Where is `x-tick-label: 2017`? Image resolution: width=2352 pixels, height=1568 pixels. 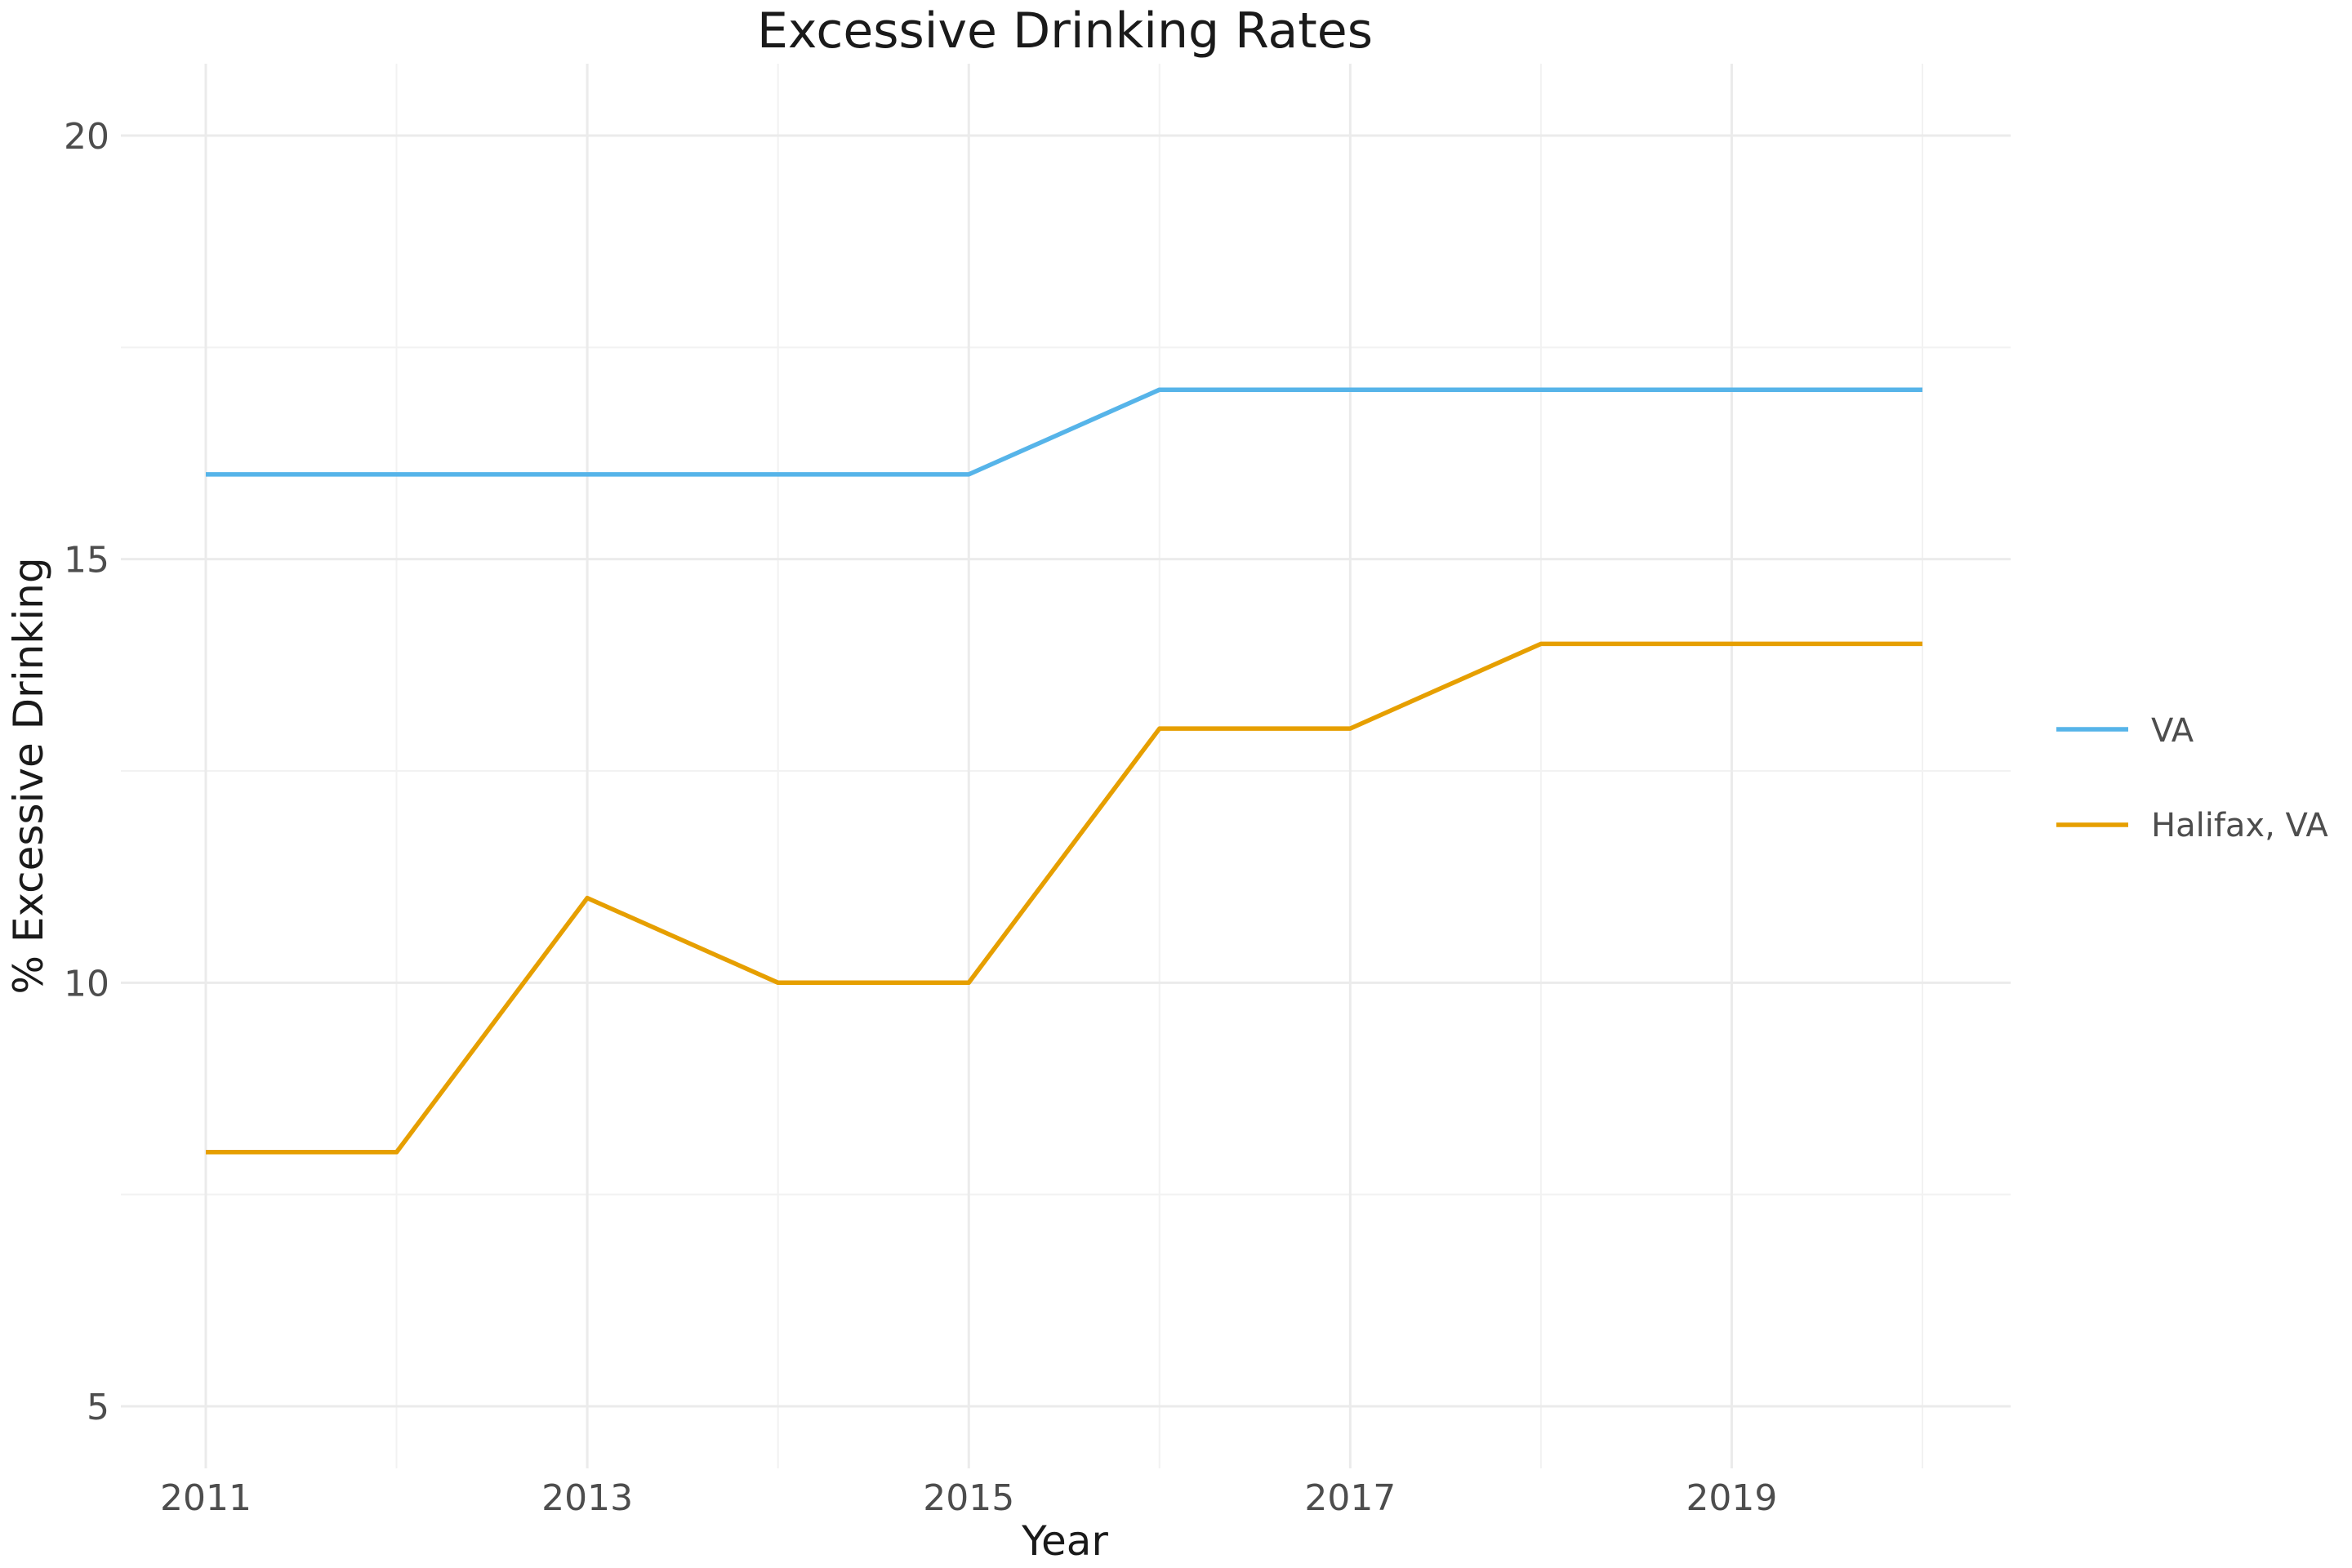
x-tick-label: 2017 is located at coordinates (1350, 1498).